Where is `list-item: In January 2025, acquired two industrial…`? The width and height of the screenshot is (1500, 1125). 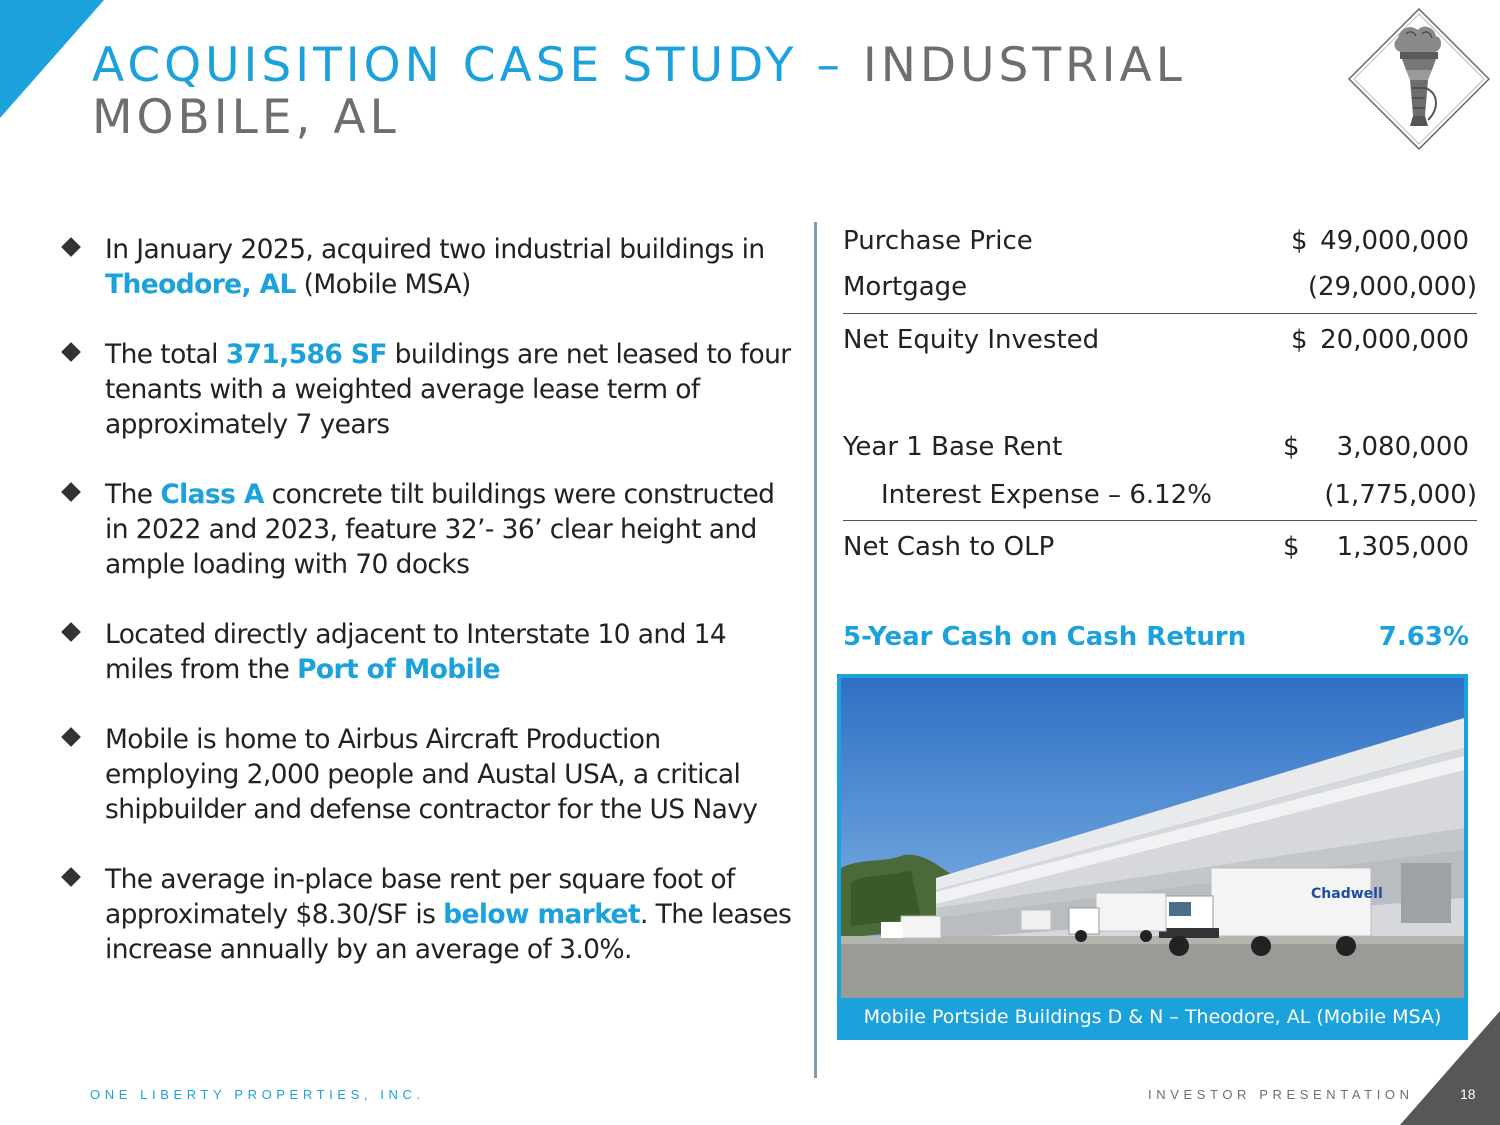
list-item: In January 2025, acquired two industrial… is located at coordinates (430, 267).